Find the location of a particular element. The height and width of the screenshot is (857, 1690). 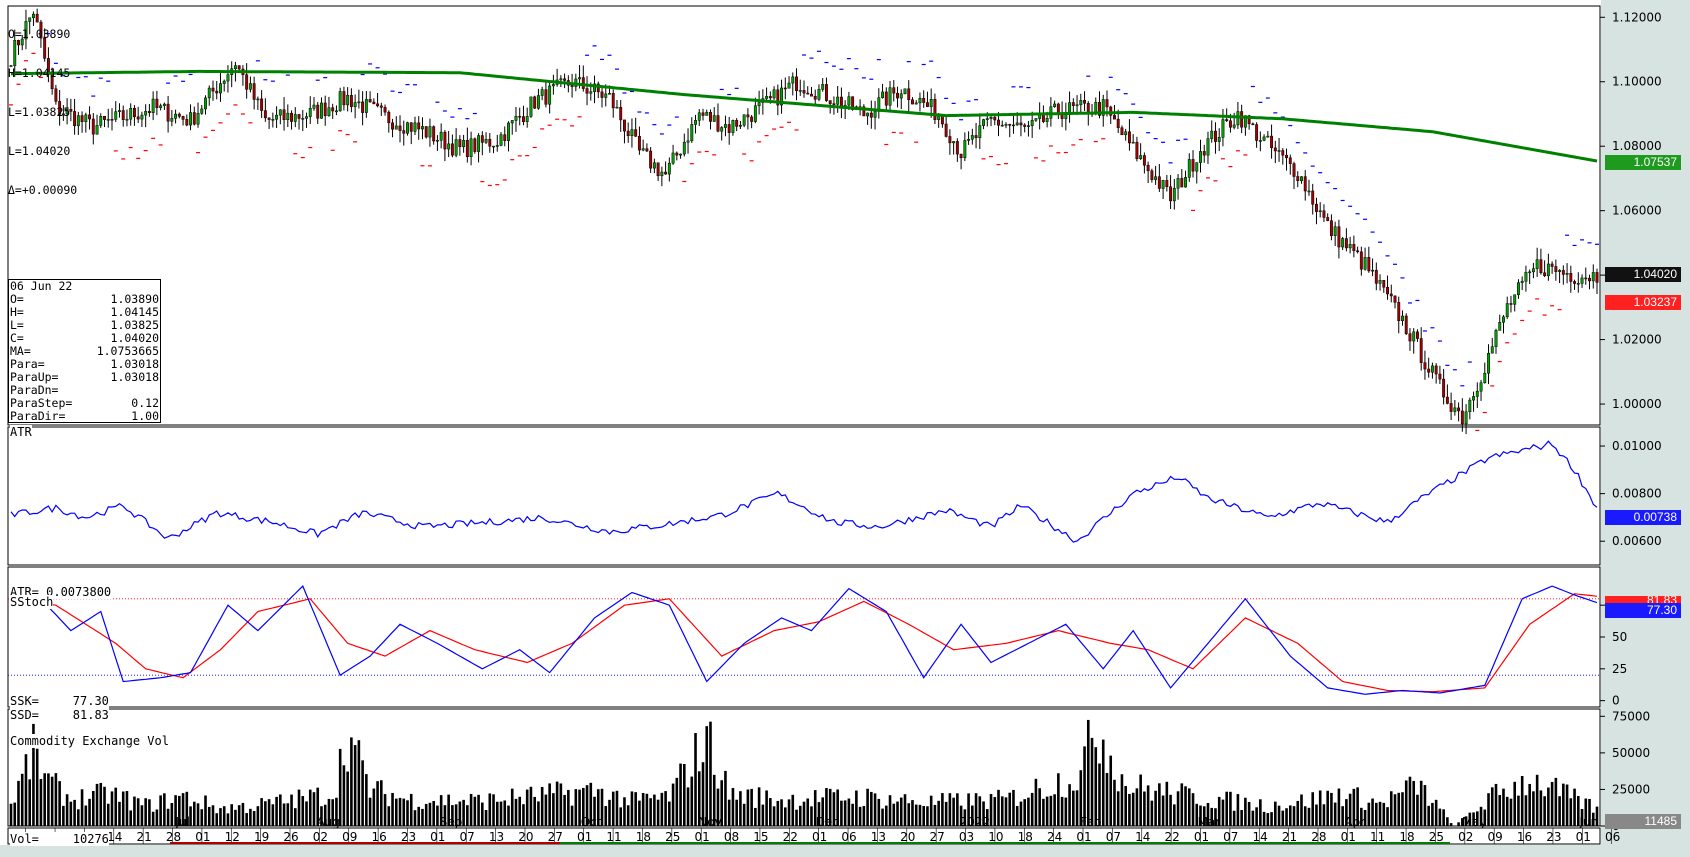

date-label: 20 is located at coordinates (525, 837).